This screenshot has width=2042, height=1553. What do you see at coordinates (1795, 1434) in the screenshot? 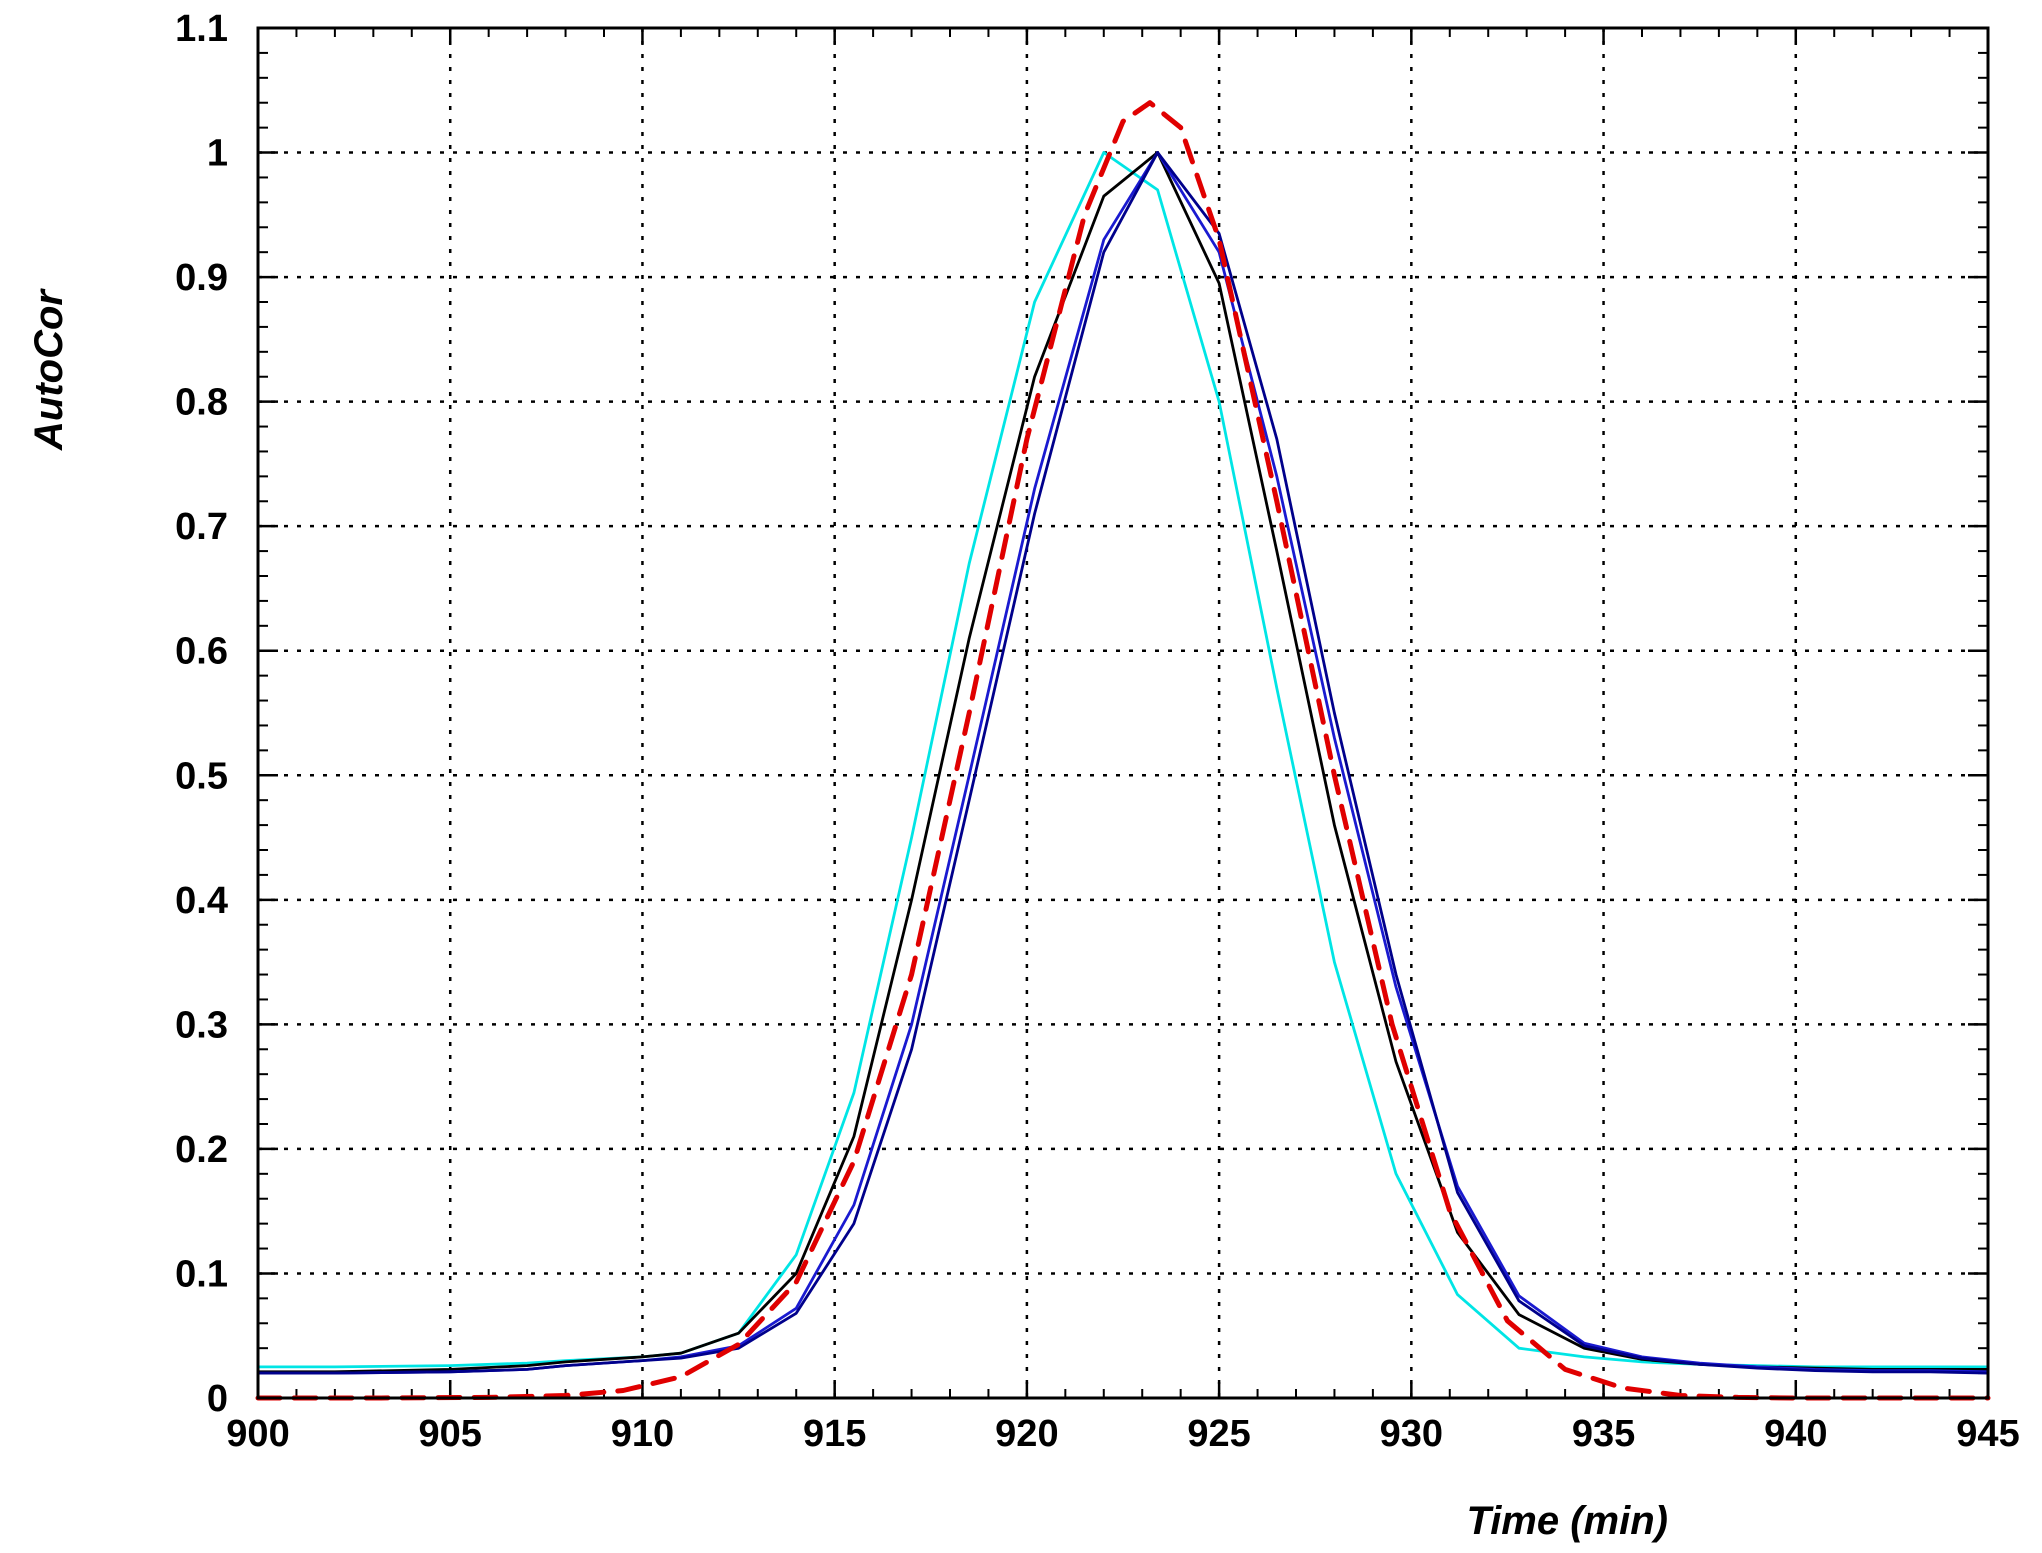
I see `x-tick-label: 940` at bounding box center [1795, 1434].